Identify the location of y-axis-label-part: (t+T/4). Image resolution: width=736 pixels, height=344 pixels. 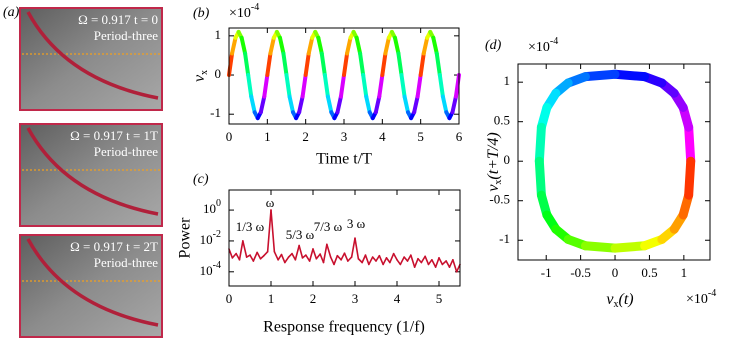
(493, 155).